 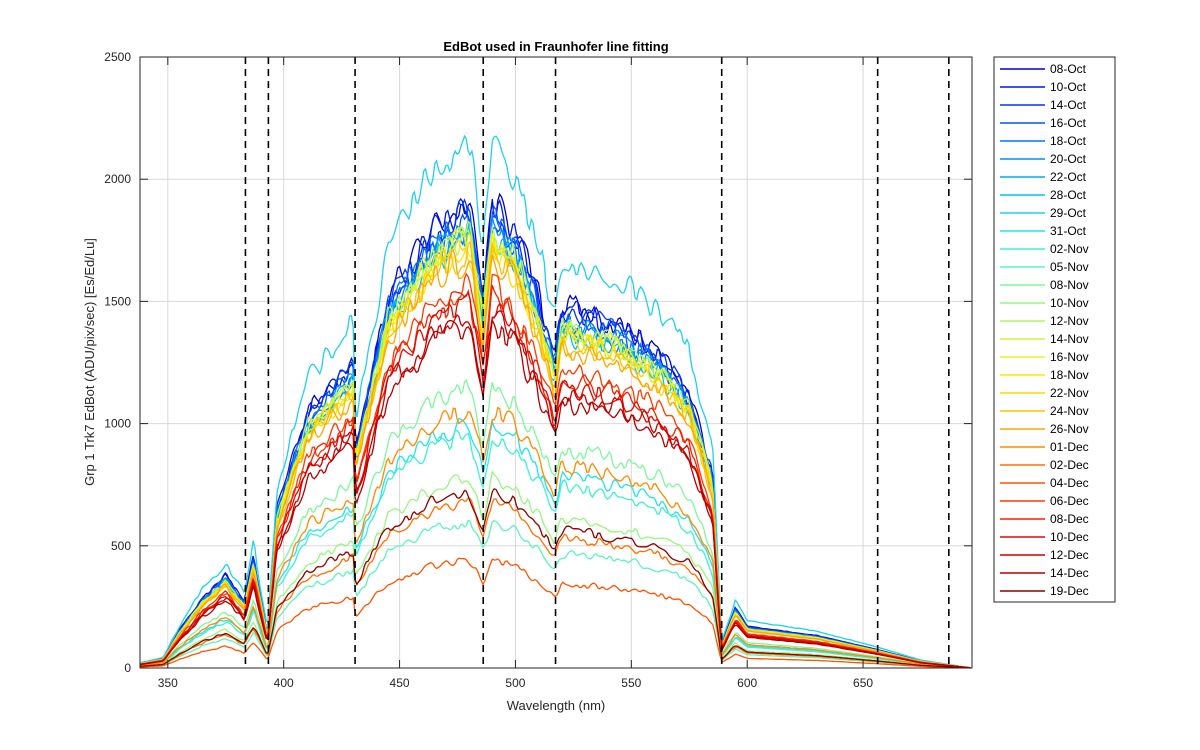 I want to click on legend-box, so click(x=1054, y=329).